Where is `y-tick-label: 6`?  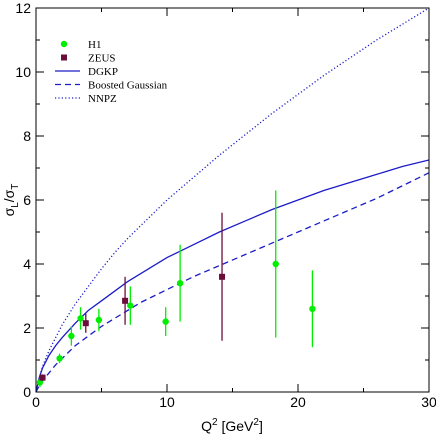
y-tick-label: 6 is located at coordinates (27, 200).